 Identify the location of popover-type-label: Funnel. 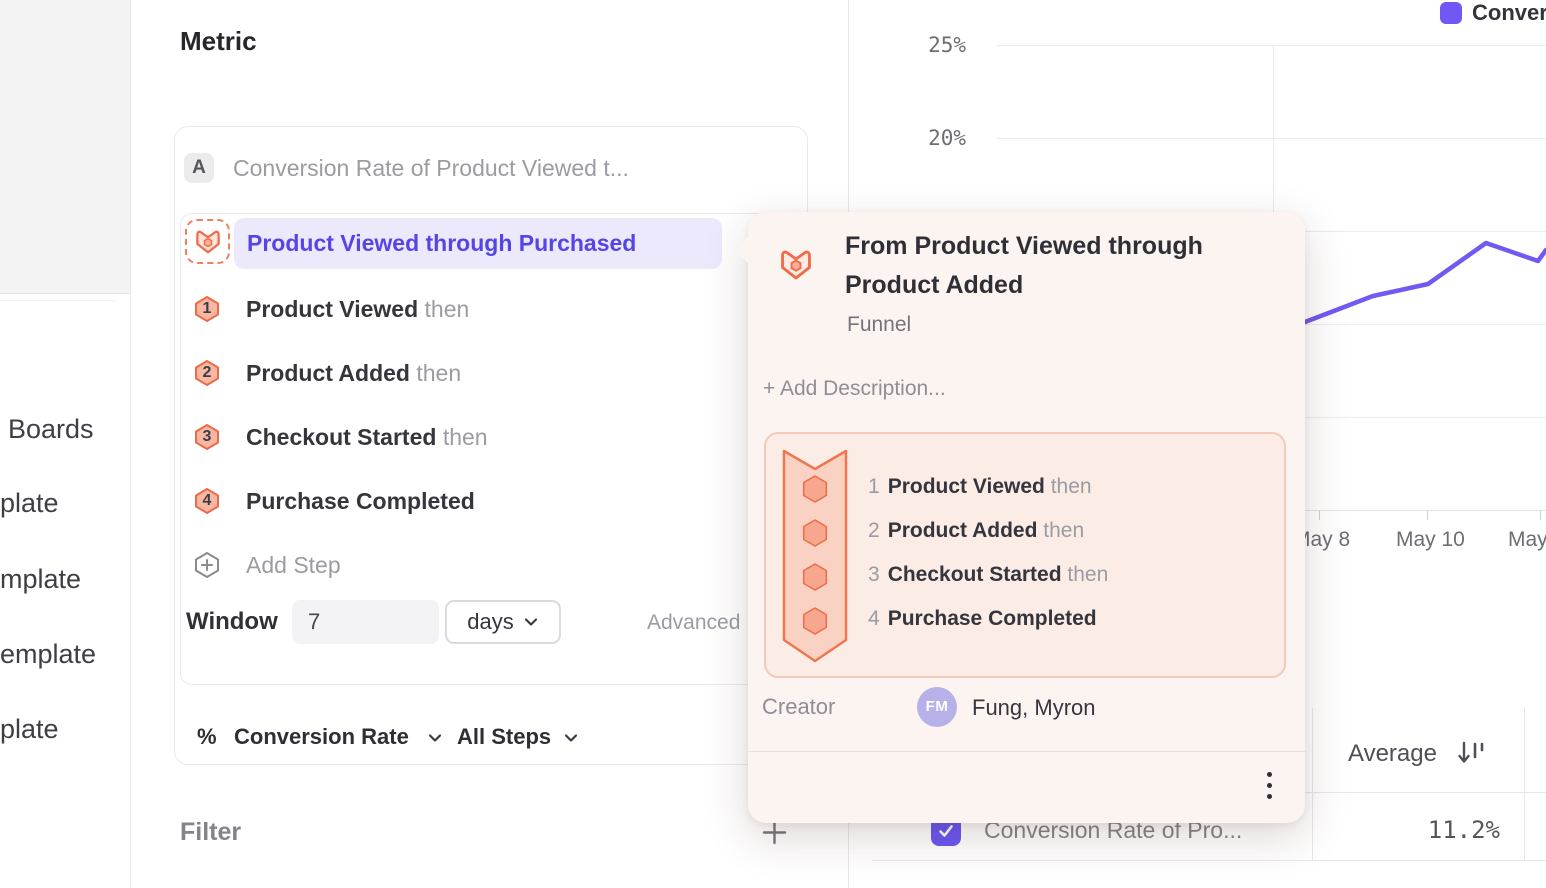
(879, 324).